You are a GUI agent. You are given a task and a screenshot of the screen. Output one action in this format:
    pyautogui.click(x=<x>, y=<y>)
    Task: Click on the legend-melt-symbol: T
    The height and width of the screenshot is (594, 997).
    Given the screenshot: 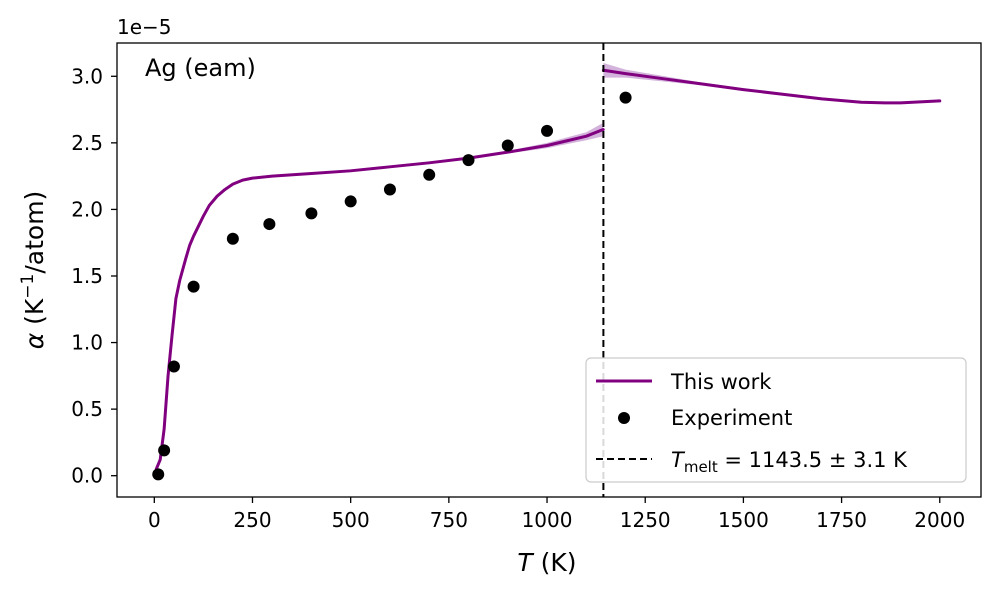 What is the action you would take?
    pyautogui.click(x=678, y=460)
    